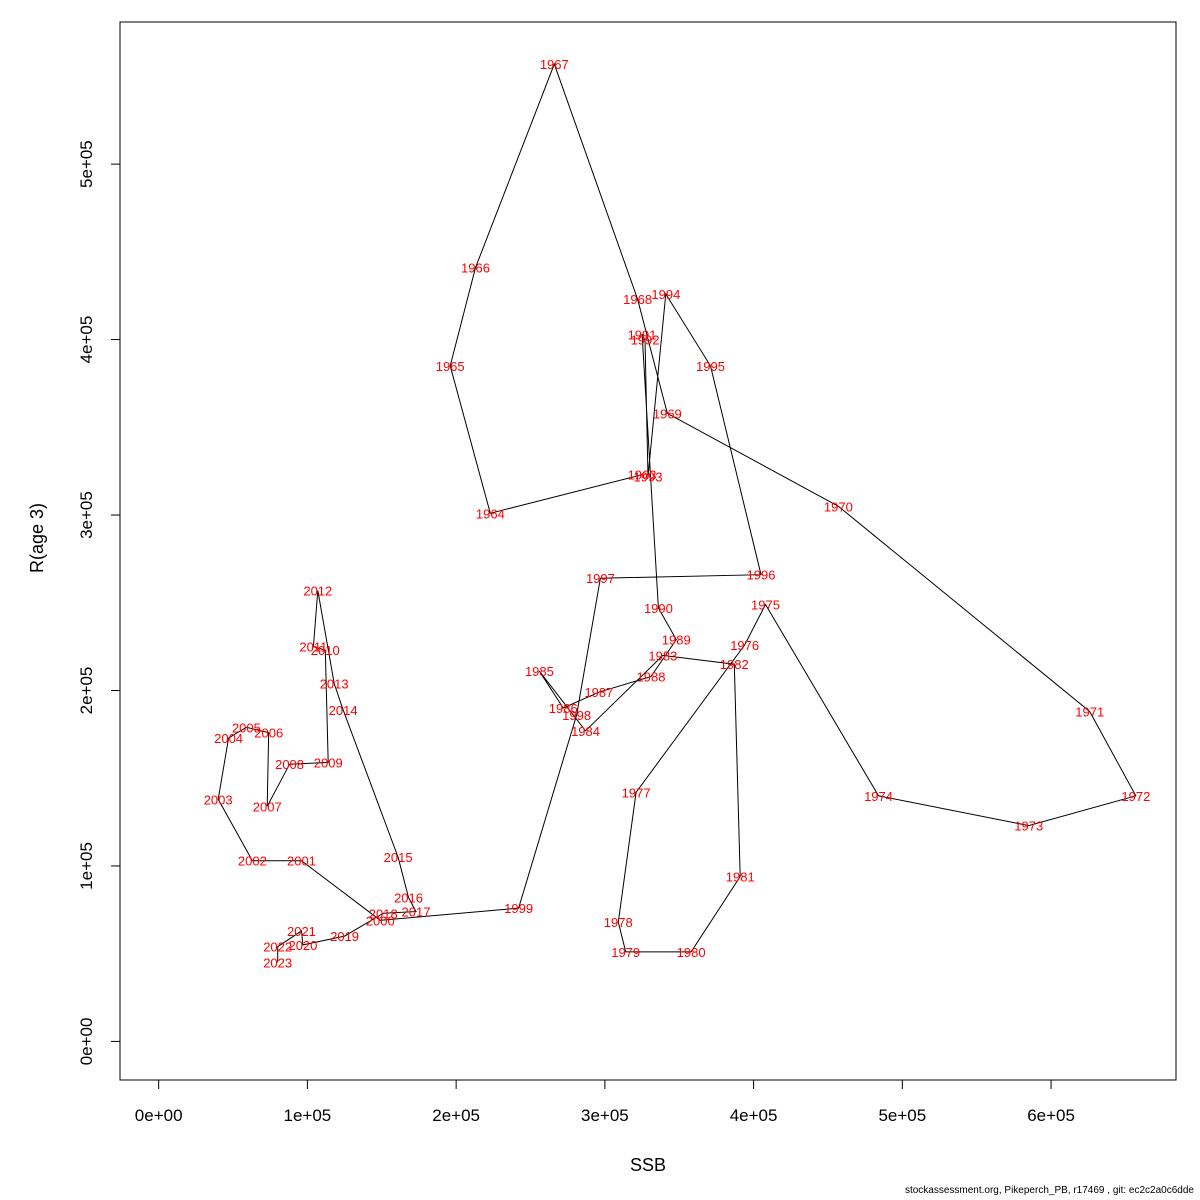 This screenshot has height=1200, width=1200. I want to click on year-label-1999: 1999, so click(518, 908).